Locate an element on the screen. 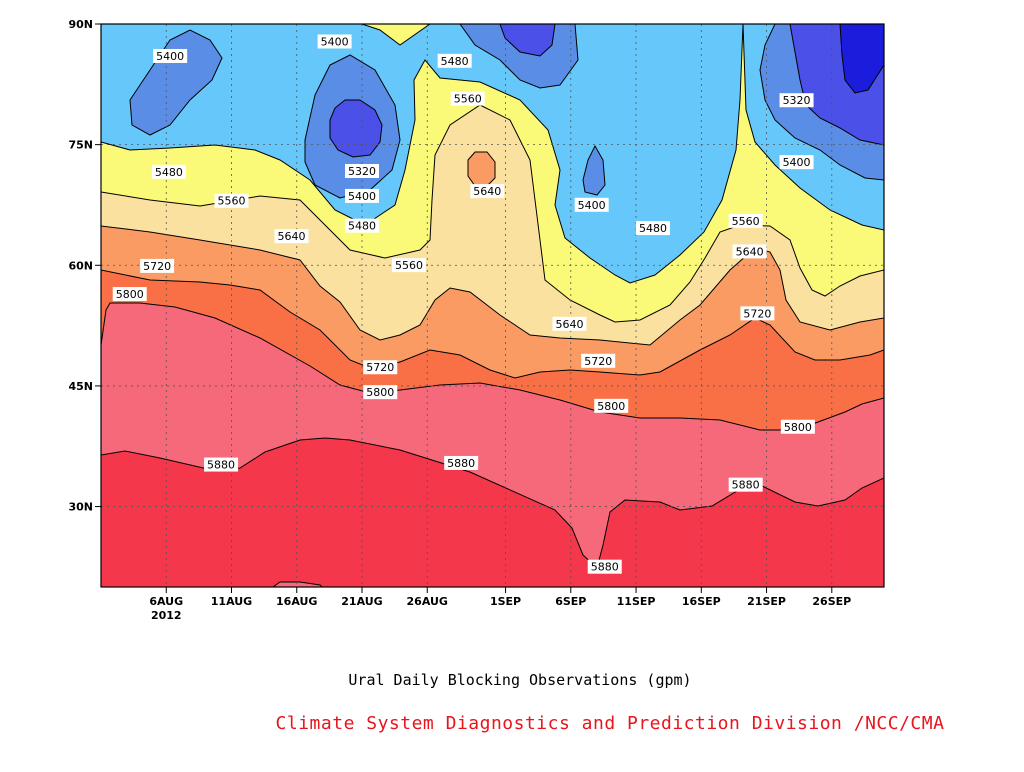 This screenshot has height=772, width=1024. x-tick-label: 11AUG is located at coordinates (231, 601).